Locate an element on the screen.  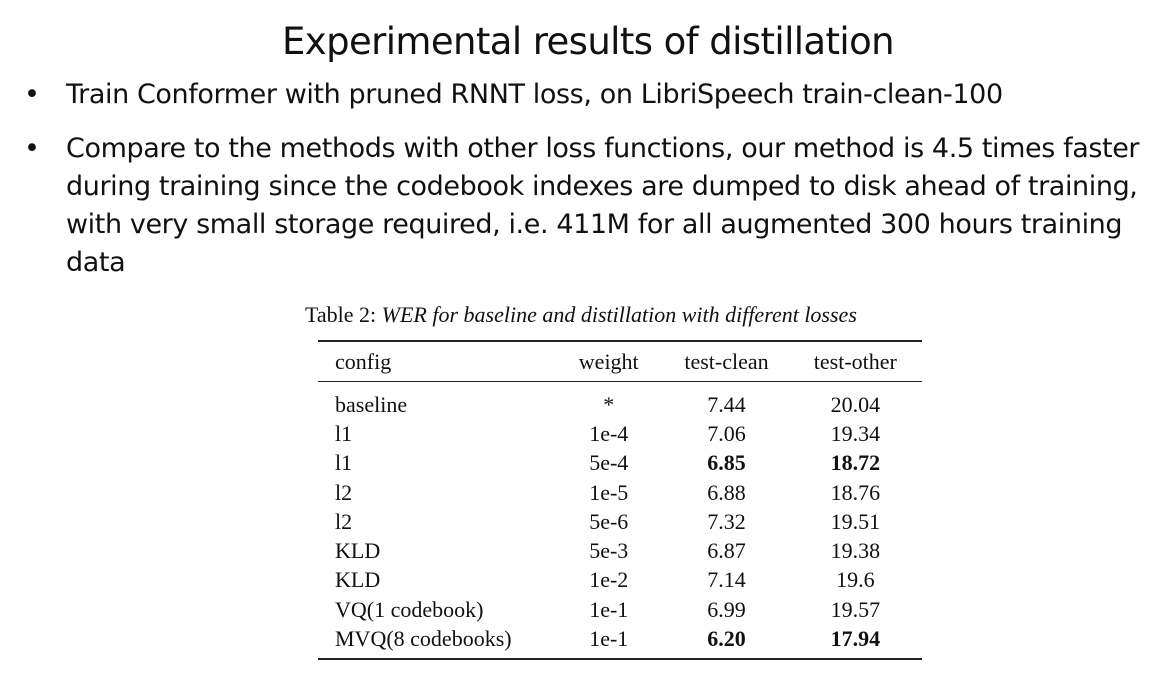
cell-weight: 1e-2 is located at coordinates (609, 580).